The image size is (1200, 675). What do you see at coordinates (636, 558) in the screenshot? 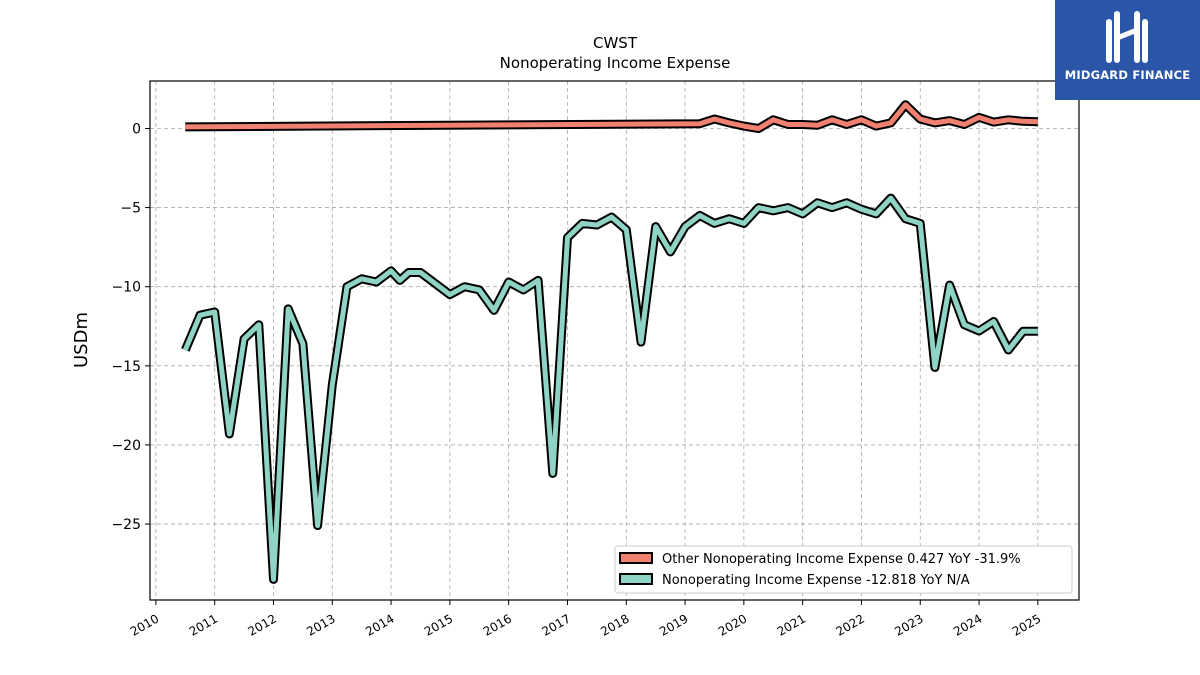
I see `legend-swatch-other-nonoperating` at bounding box center [636, 558].